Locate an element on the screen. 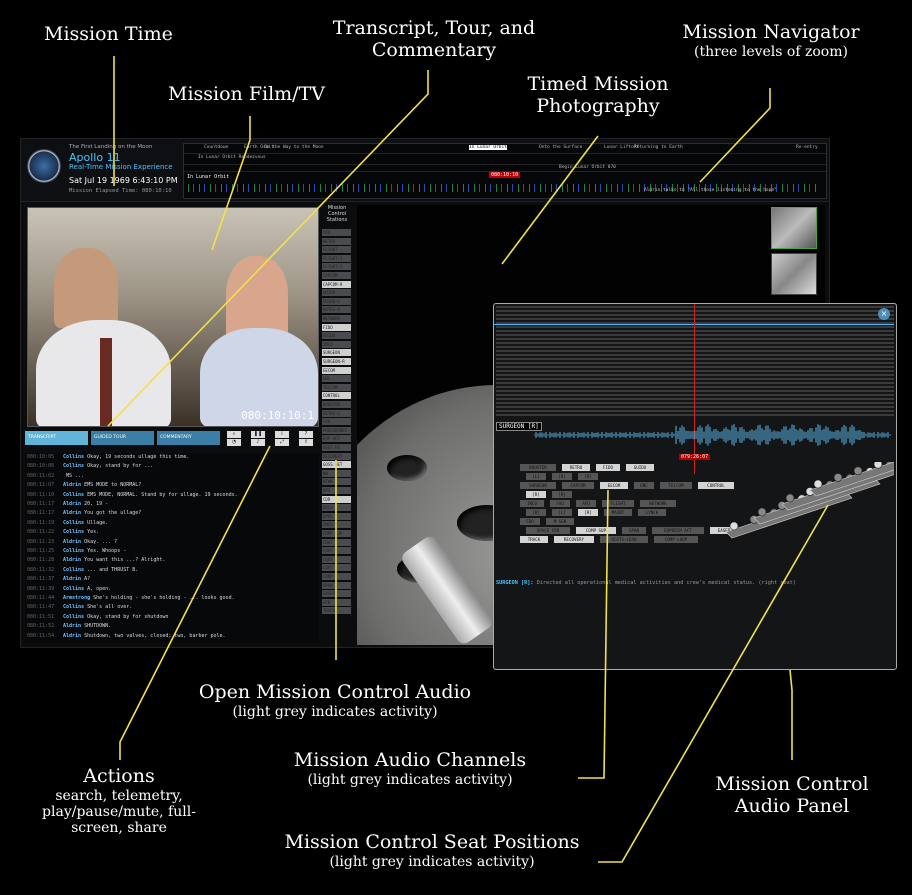 The height and width of the screenshot is (895, 912). station-button: EECOM is located at coordinates (336, 370).